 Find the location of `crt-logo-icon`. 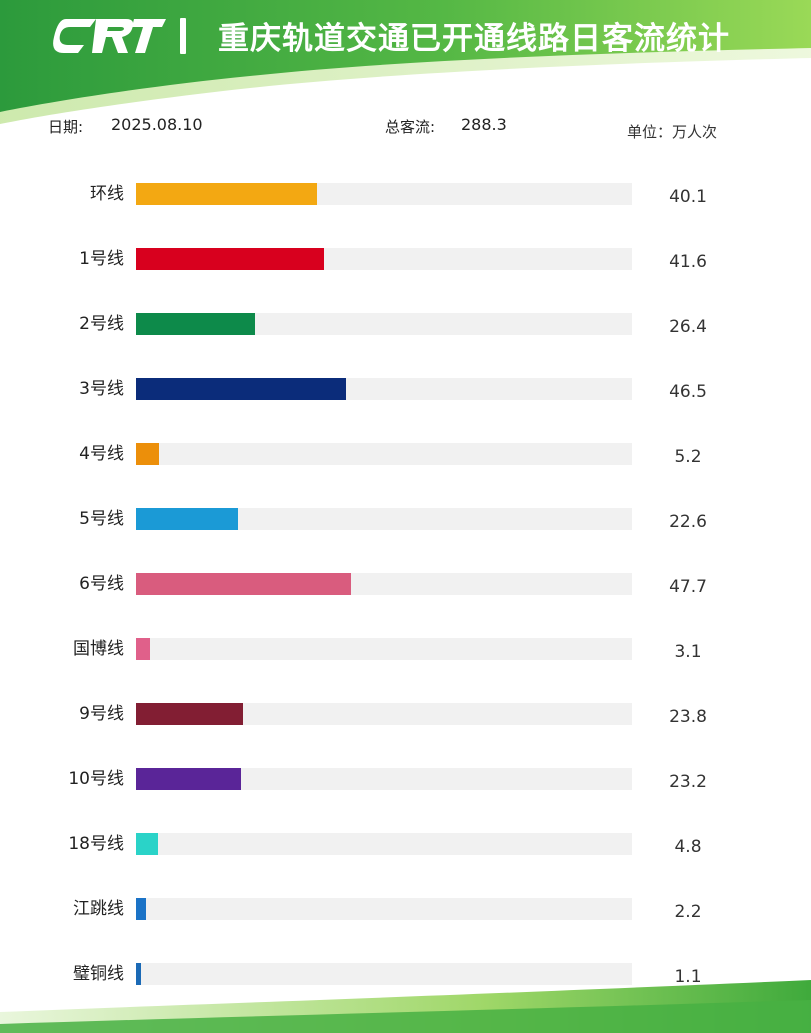

crt-logo-icon is located at coordinates (109, 36).